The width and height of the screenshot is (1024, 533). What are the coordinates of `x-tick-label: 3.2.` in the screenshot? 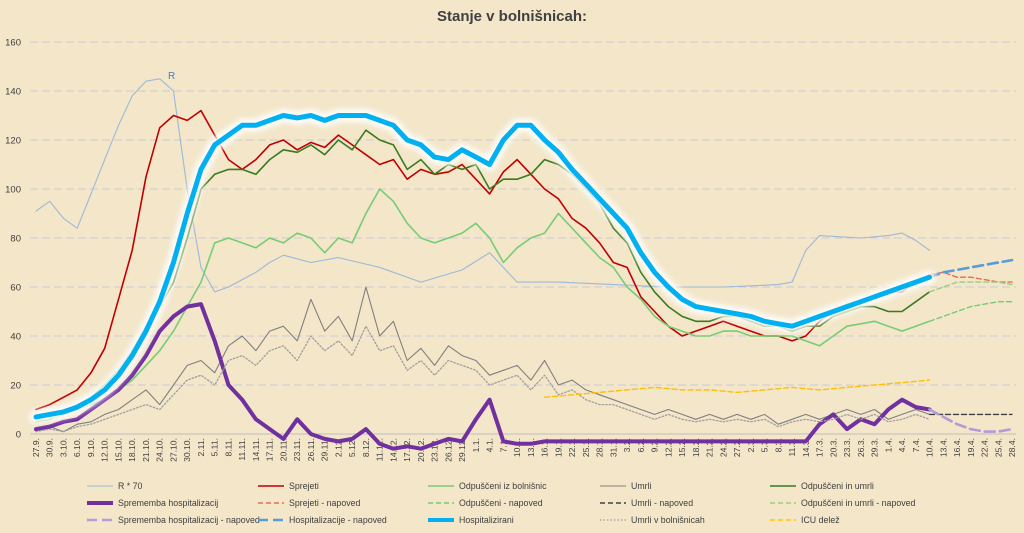 It's located at (627, 445).